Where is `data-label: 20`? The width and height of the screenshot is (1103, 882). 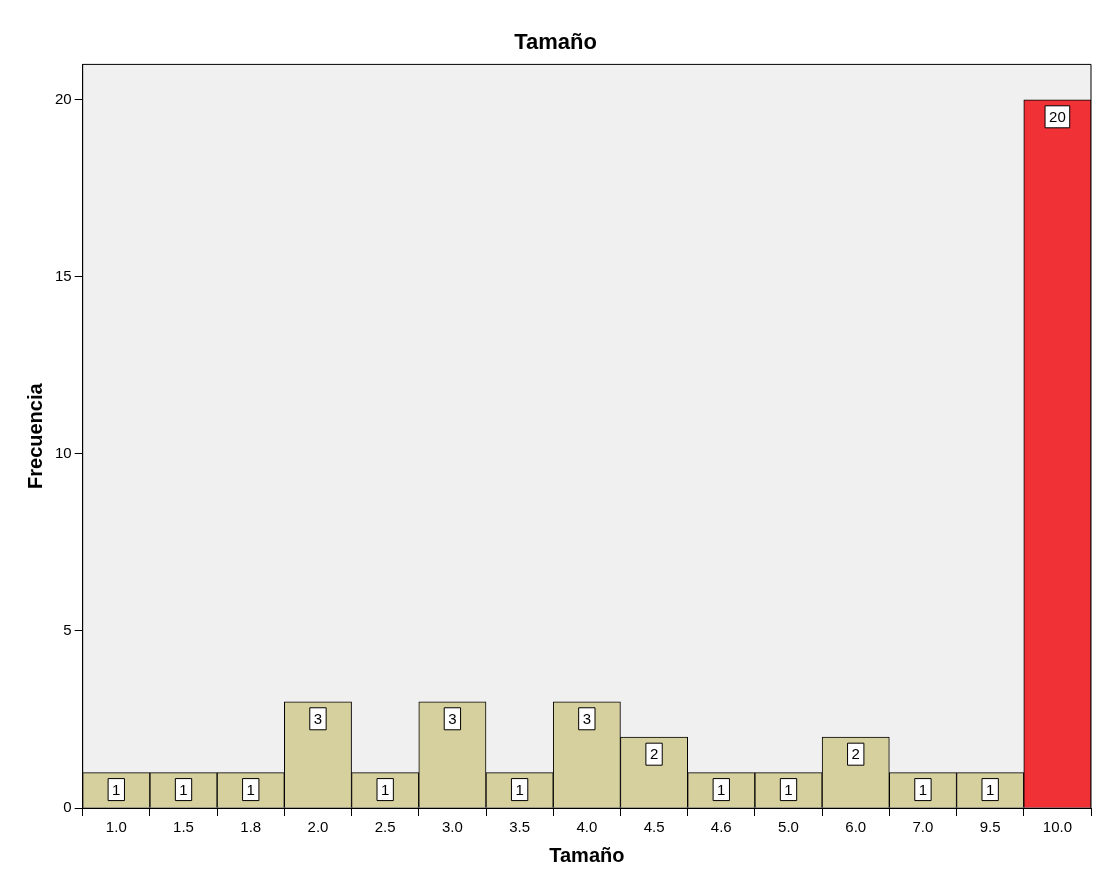
data-label: 20 is located at coordinates (1057, 116).